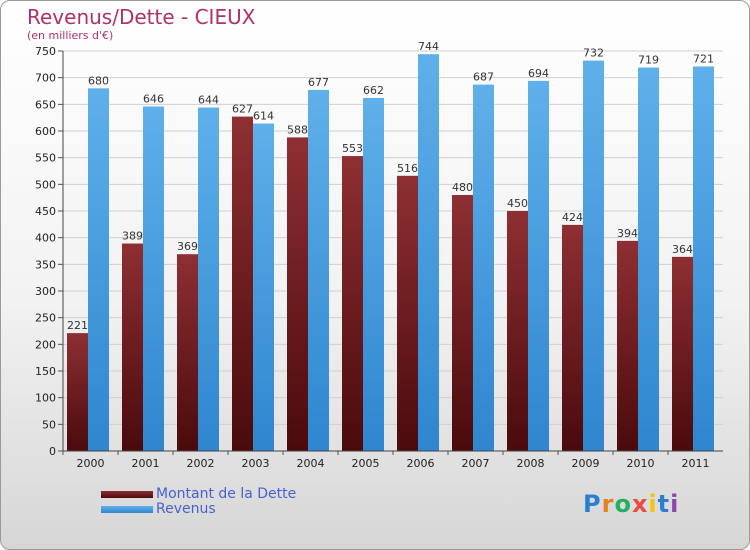 The image size is (750, 550). Describe the element at coordinates (91, 463) in the screenshot. I see `x-tick-label: 2000` at that location.